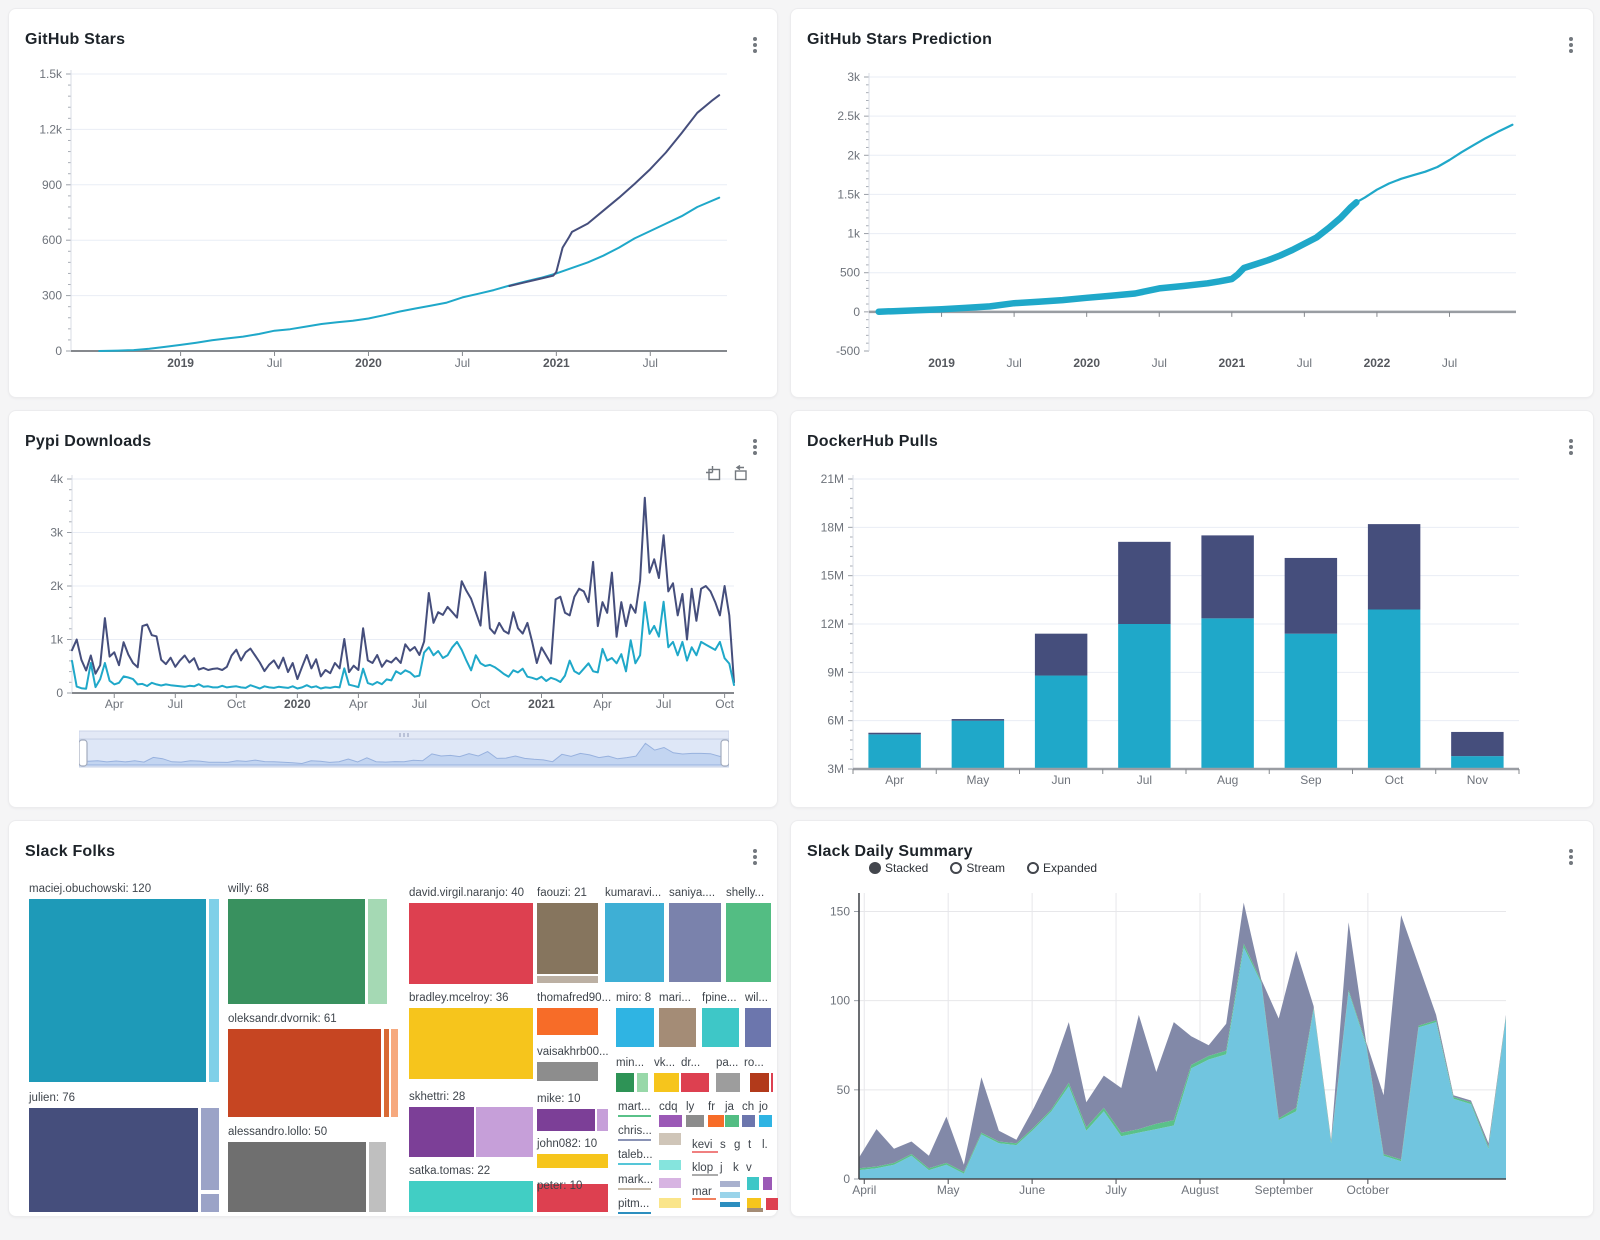 This screenshot has width=1600, height=1240. What do you see at coordinates (83, 753) in the screenshot?
I see `range-slider-handle-left` at bounding box center [83, 753].